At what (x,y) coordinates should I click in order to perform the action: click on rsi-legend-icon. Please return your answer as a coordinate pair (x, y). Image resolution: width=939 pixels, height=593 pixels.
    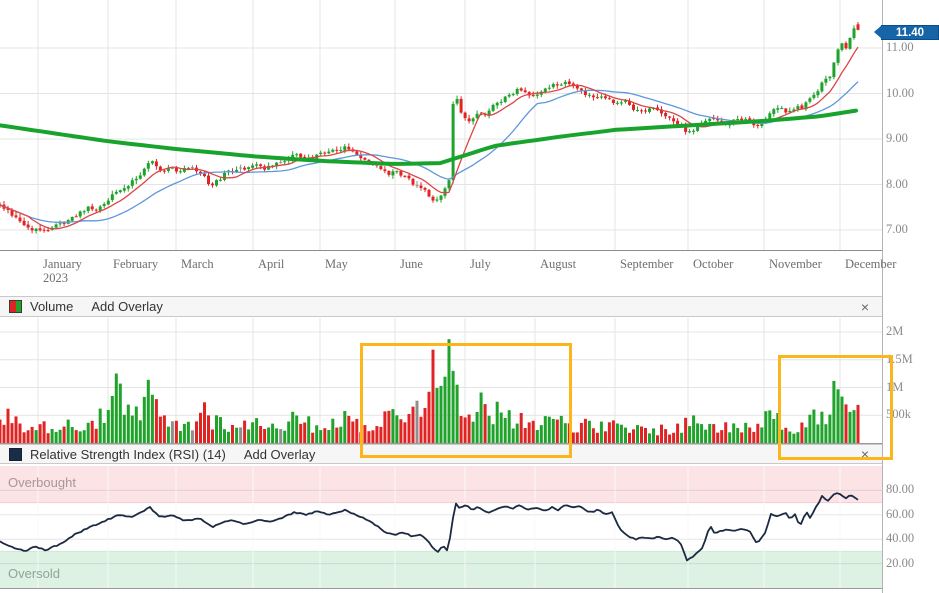
    Looking at the image, I should click on (15, 454).